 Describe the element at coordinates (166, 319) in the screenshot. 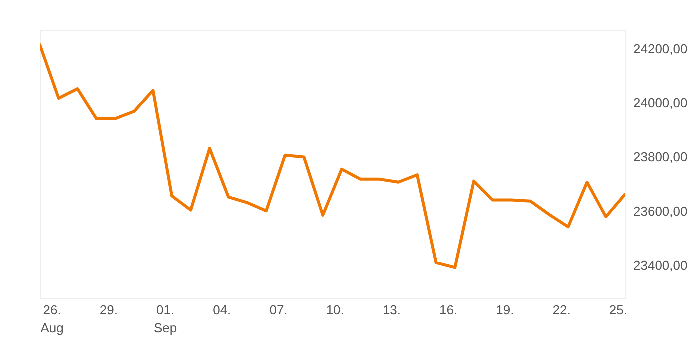

I see `x-tick-label: 01. Sep` at that location.